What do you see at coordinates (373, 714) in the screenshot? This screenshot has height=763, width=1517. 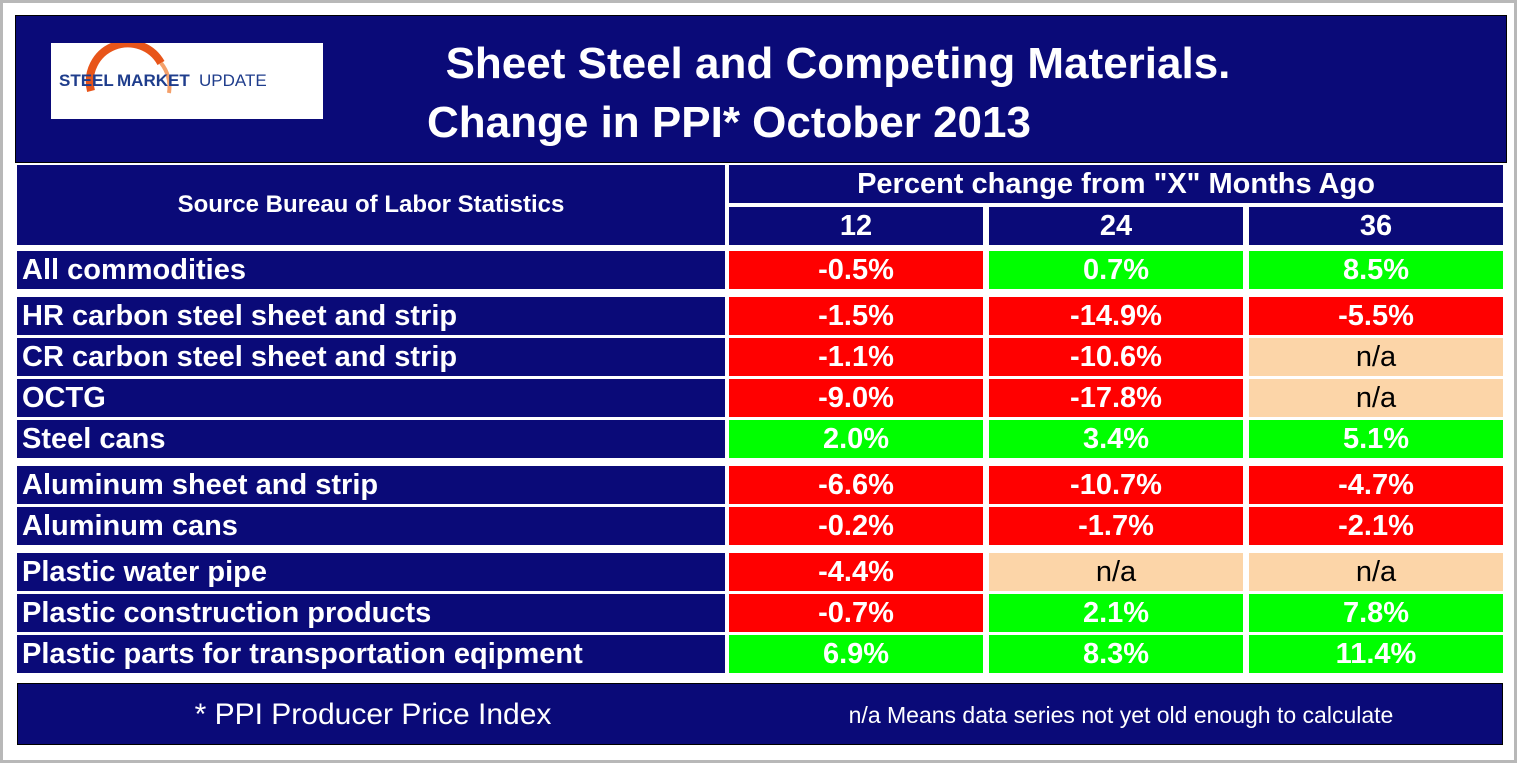 I see `footer-note: * PPI Producer Price Index` at bounding box center [373, 714].